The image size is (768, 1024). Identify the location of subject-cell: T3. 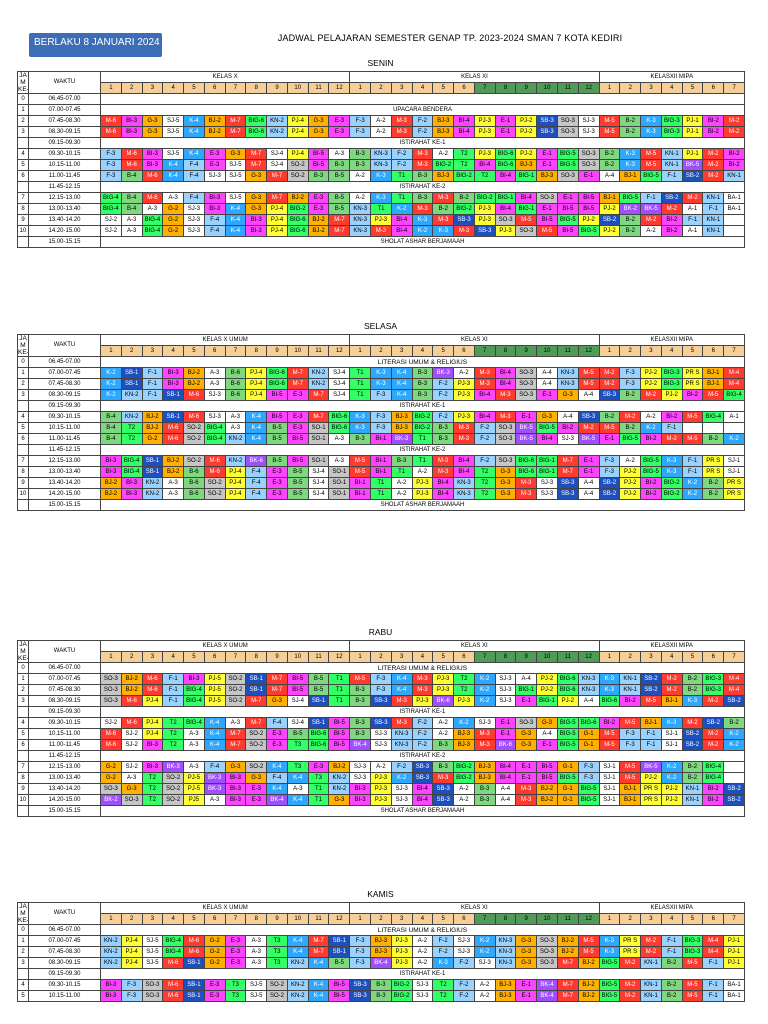
(297, 745).